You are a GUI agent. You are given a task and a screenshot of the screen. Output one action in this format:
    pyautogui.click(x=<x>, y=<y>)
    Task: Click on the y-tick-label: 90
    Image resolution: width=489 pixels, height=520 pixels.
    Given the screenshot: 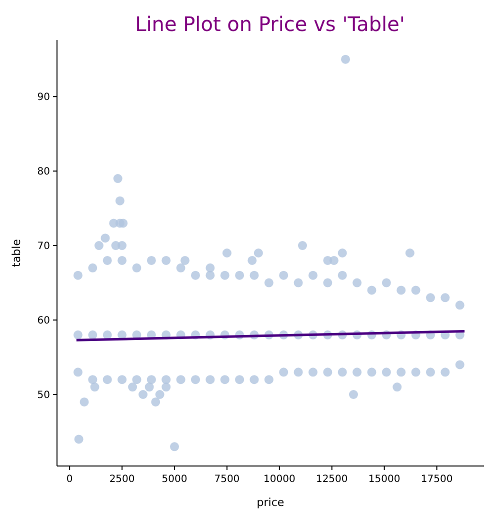 What is the action you would take?
    pyautogui.click(x=43, y=98)
    